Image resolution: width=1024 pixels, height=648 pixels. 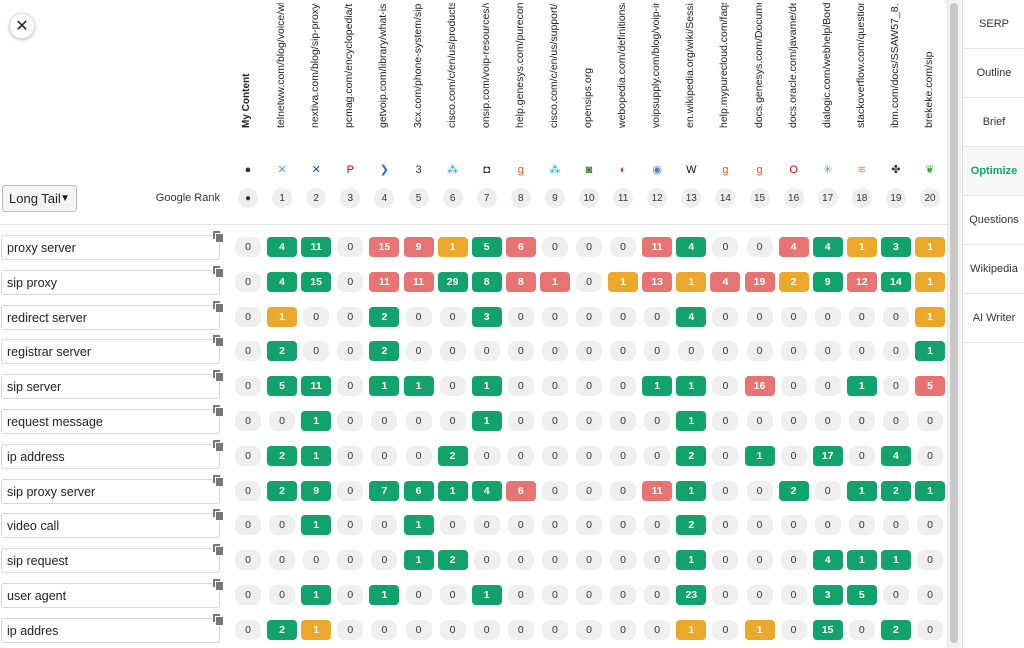 I want to click on column-url: voipsupply.com/blog/voip-insider/, so click(x=656, y=65).